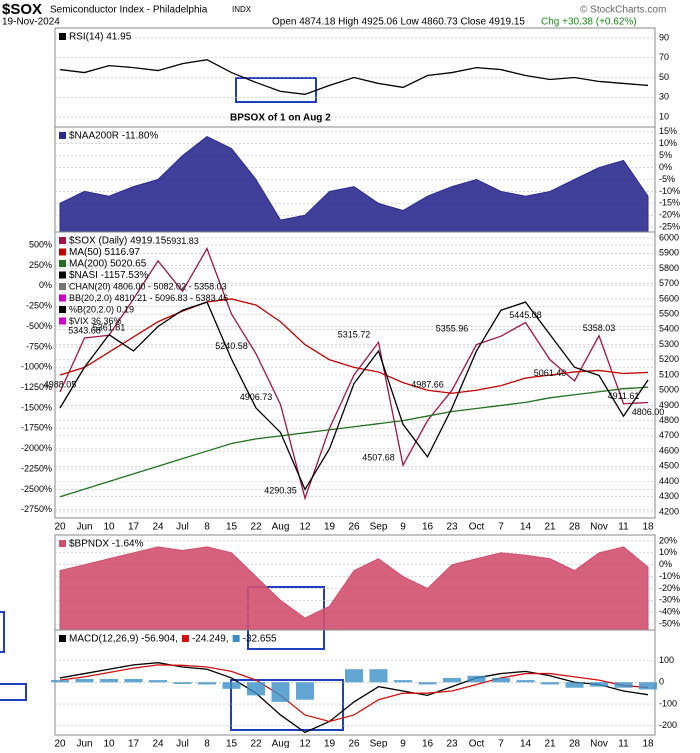 The image size is (700, 753). What do you see at coordinates (40, 265) in the screenshot?
I see `y-tick-label: 250%` at bounding box center [40, 265].